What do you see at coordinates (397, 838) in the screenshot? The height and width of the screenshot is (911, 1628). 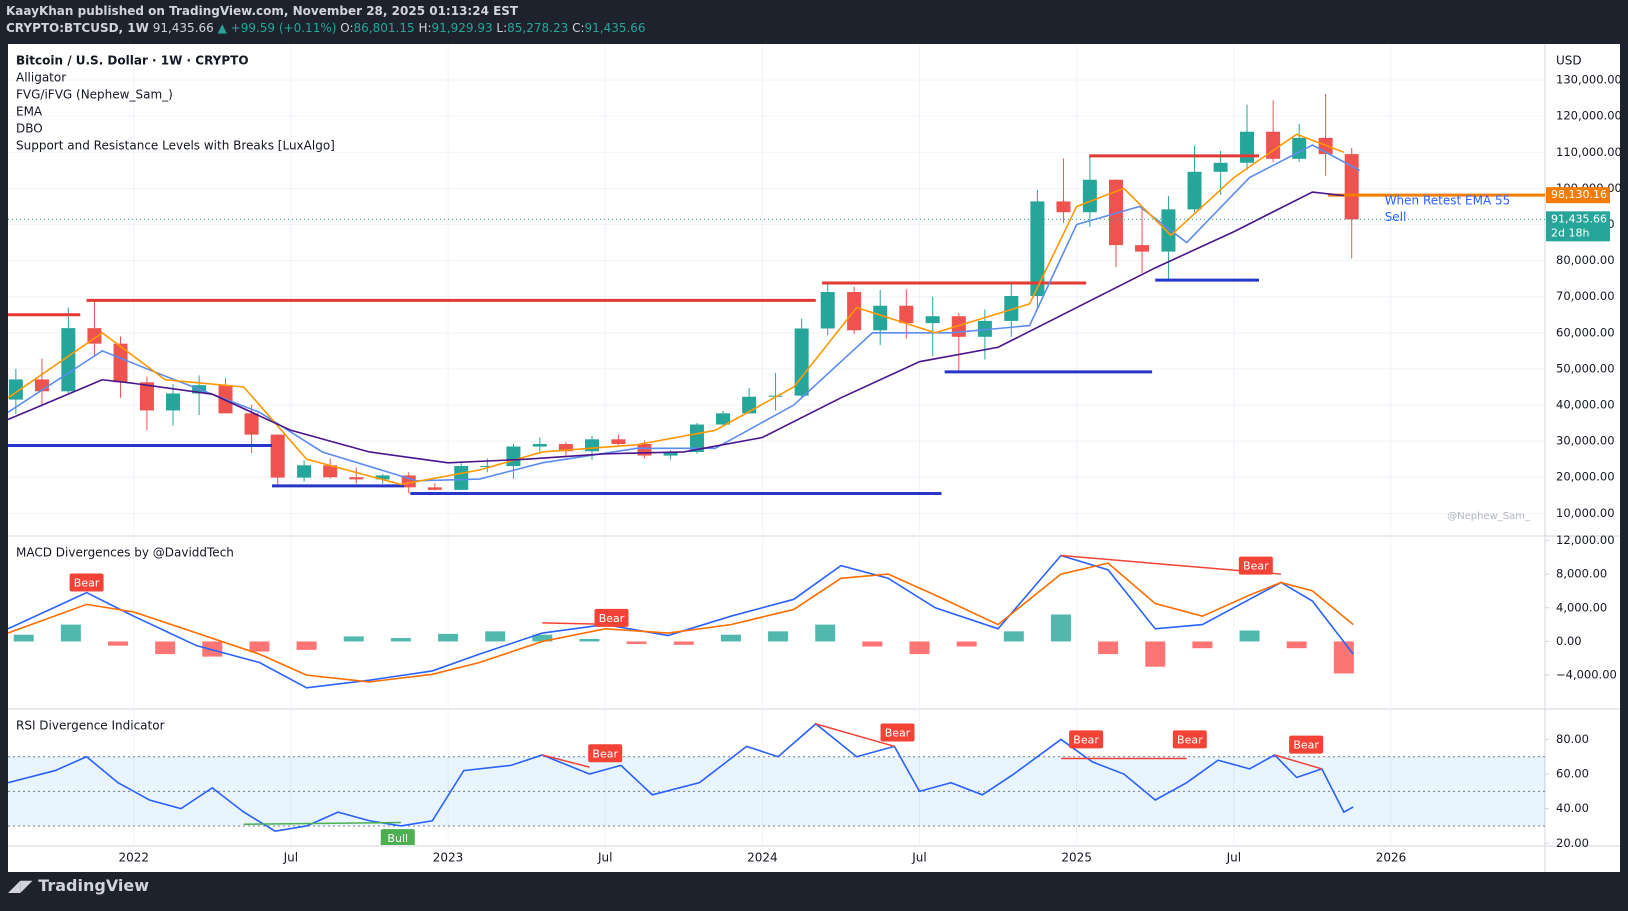 I see `signal-label: Bull` at bounding box center [397, 838].